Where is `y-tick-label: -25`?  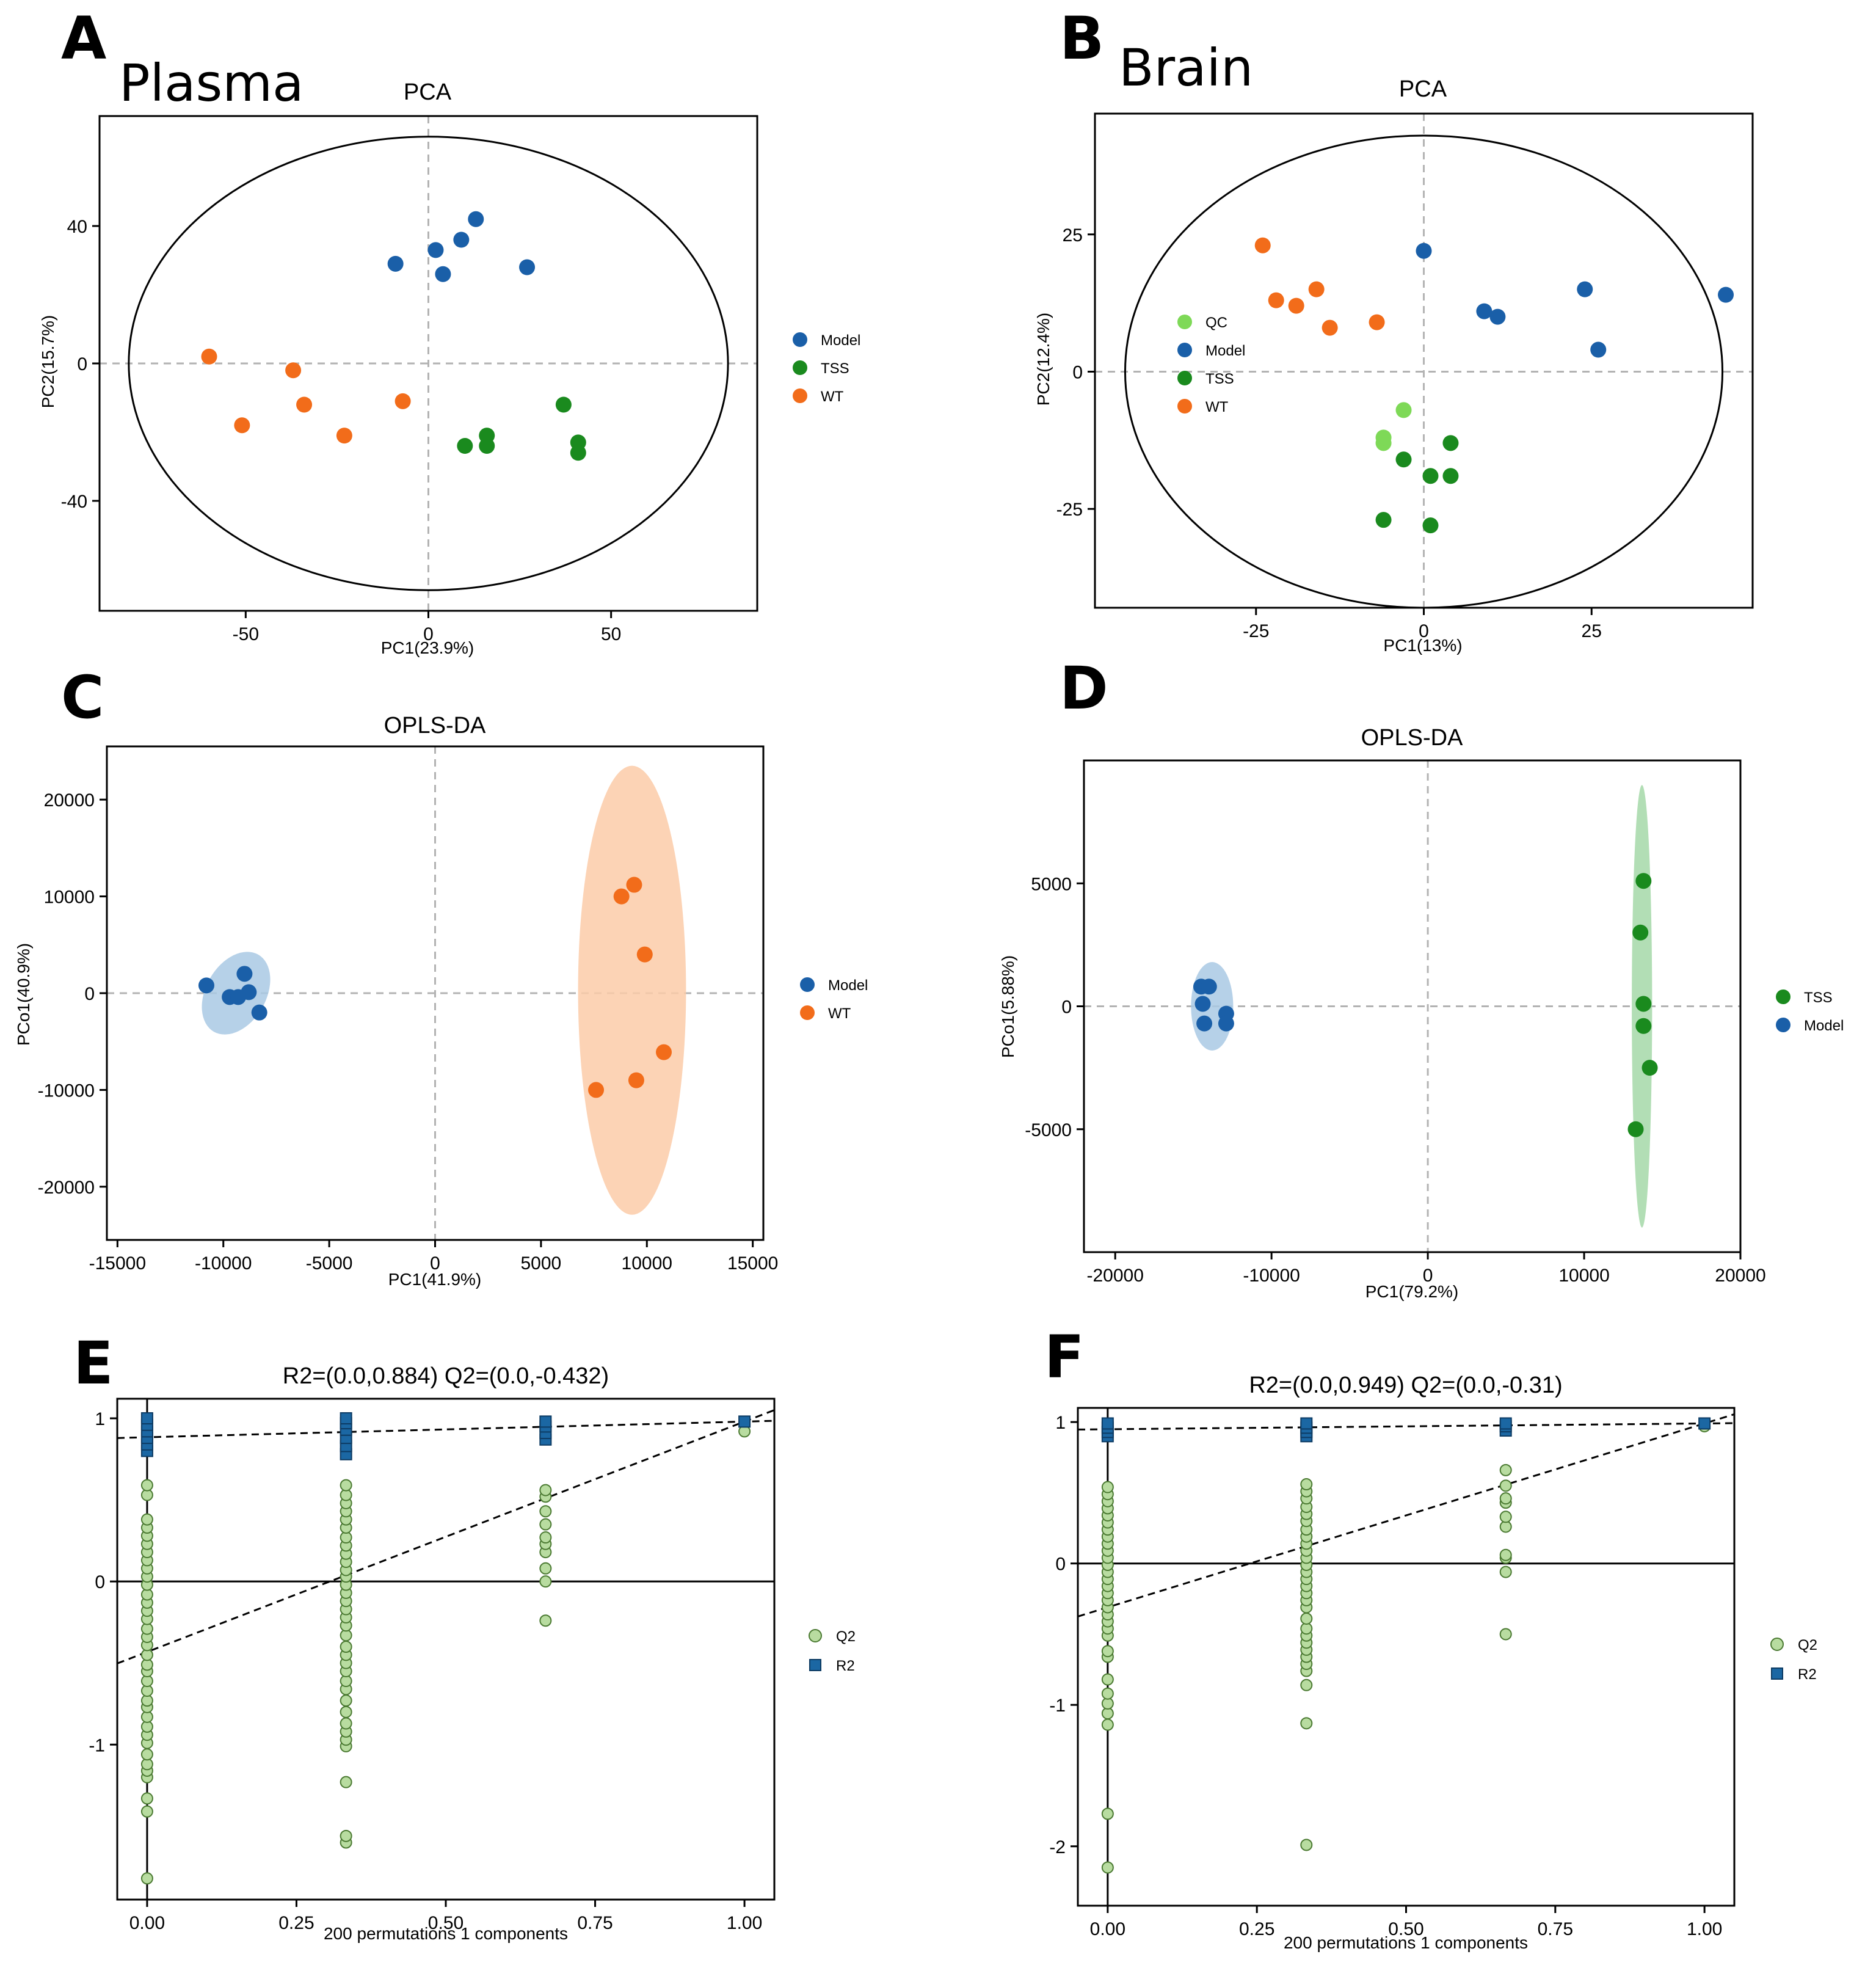 y-tick-label: -25 is located at coordinates (1069, 510).